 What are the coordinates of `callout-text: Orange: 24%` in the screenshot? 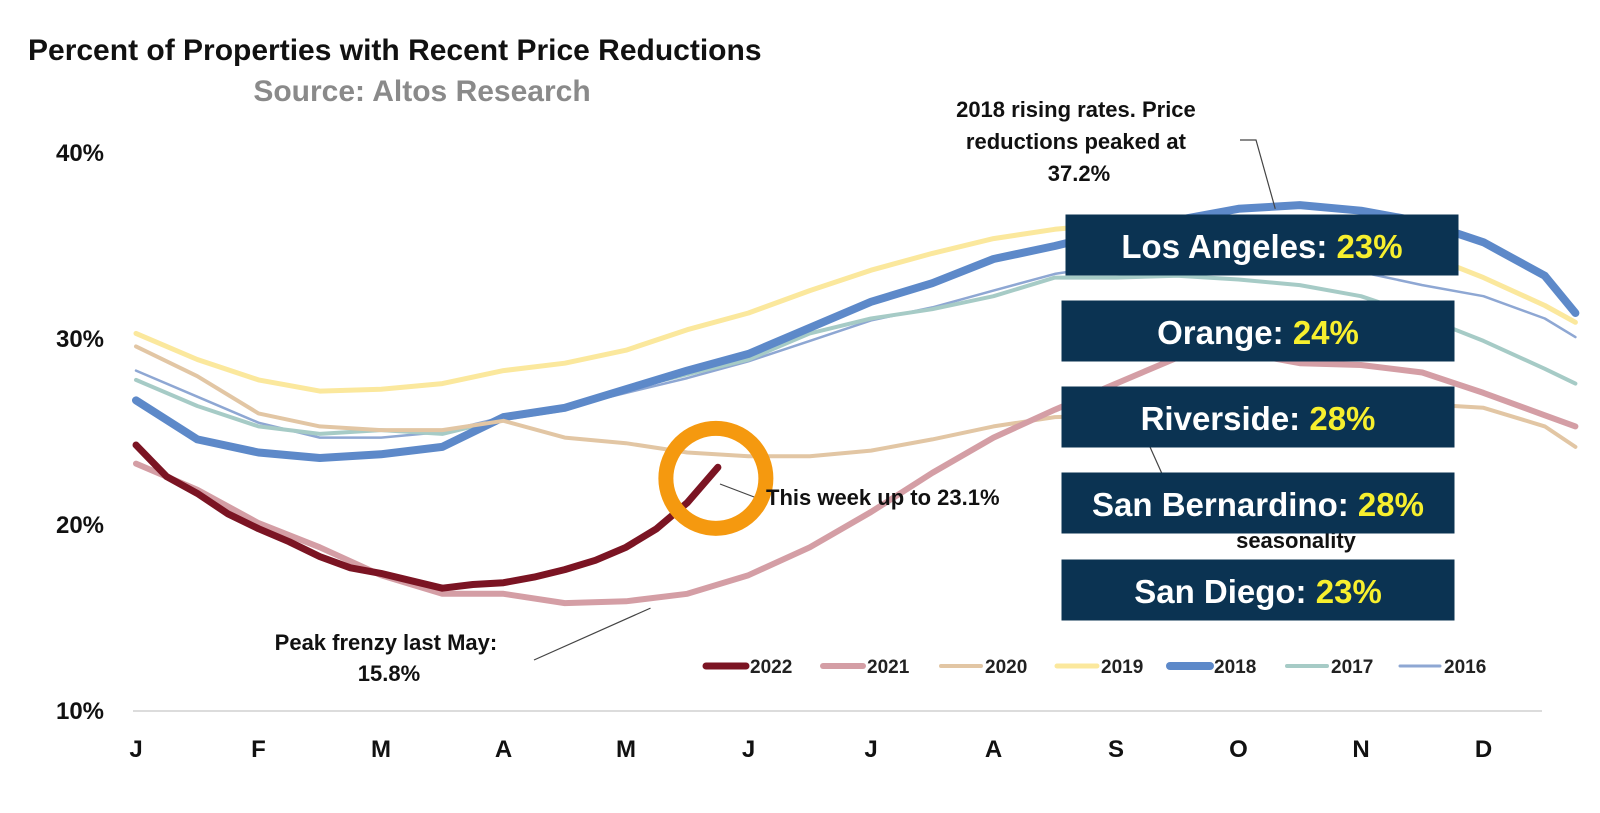 It's located at (1258, 332).